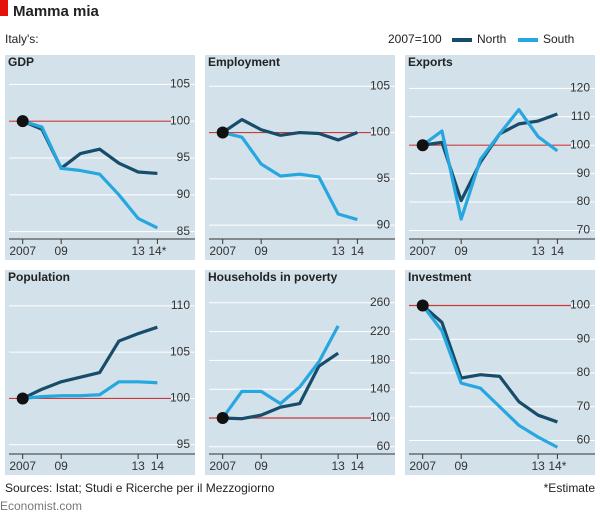 The width and height of the screenshot is (600, 515). Describe the element at coordinates (380, 302) in the screenshot. I see `y-tick-label: 260` at that location.